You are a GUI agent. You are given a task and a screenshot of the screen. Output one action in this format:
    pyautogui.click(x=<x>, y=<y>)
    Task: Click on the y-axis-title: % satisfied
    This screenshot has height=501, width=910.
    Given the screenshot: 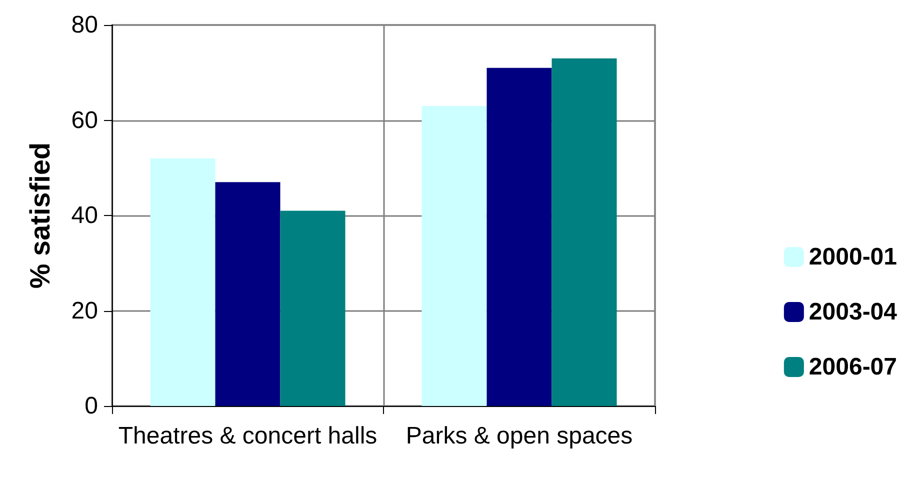 What is the action you would take?
    pyautogui.click(x=40, y=215)
    